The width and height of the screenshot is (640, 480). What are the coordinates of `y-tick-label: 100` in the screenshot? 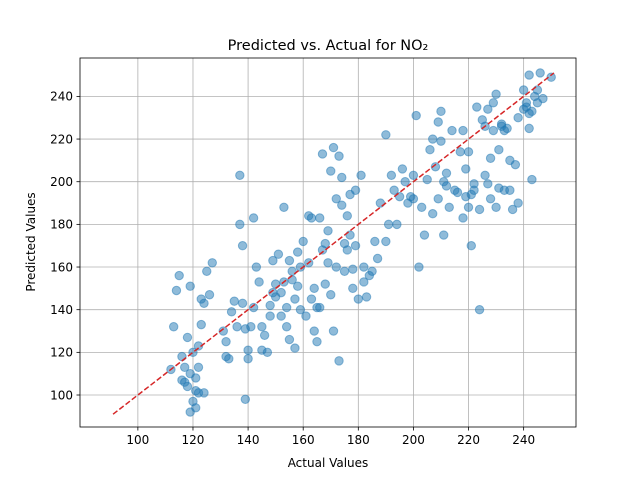 It's located at (61, 395).